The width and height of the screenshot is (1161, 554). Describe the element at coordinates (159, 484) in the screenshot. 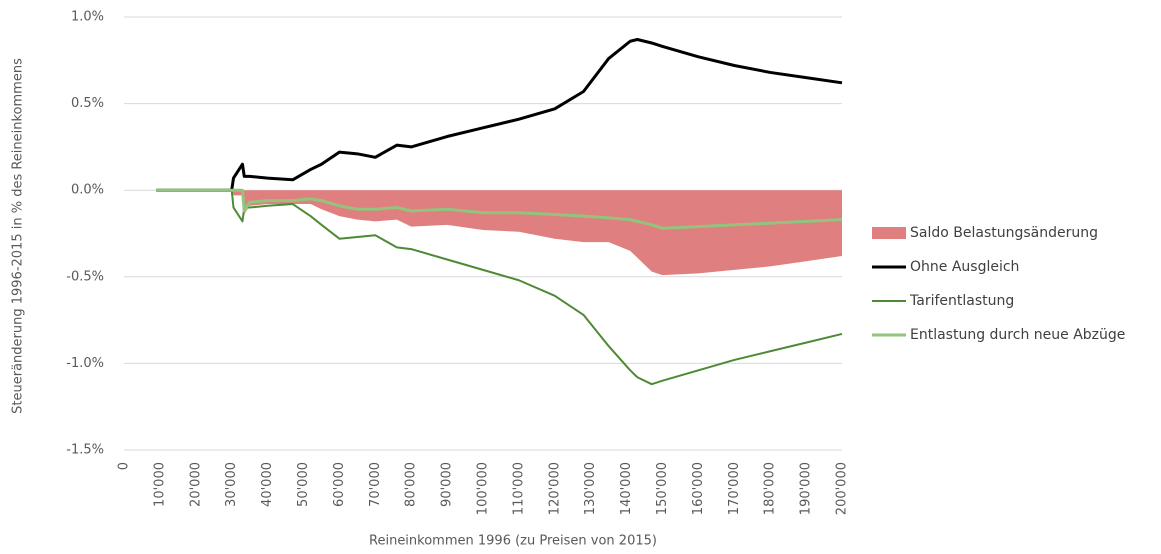

I see `x-tick-label: 10'000` at that location.